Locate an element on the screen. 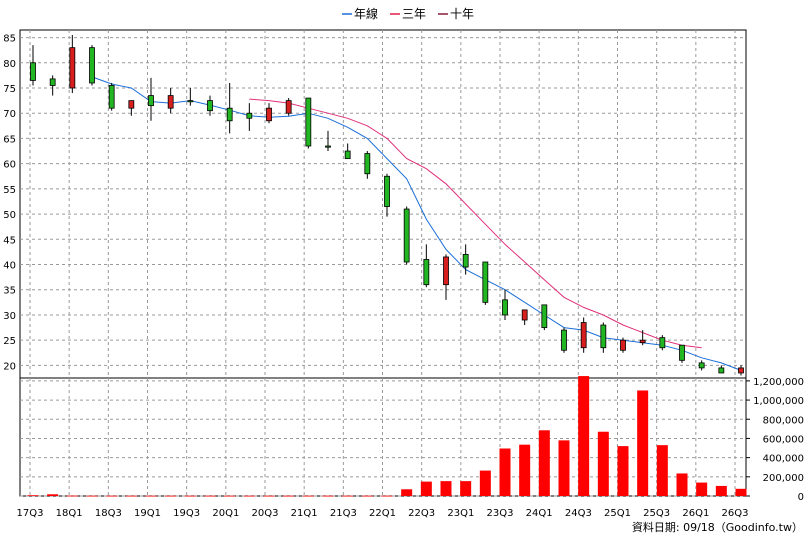 This screenshot has height=540, width=808. x-tick-label: 19Q1 is located at coordinates (147, 513).